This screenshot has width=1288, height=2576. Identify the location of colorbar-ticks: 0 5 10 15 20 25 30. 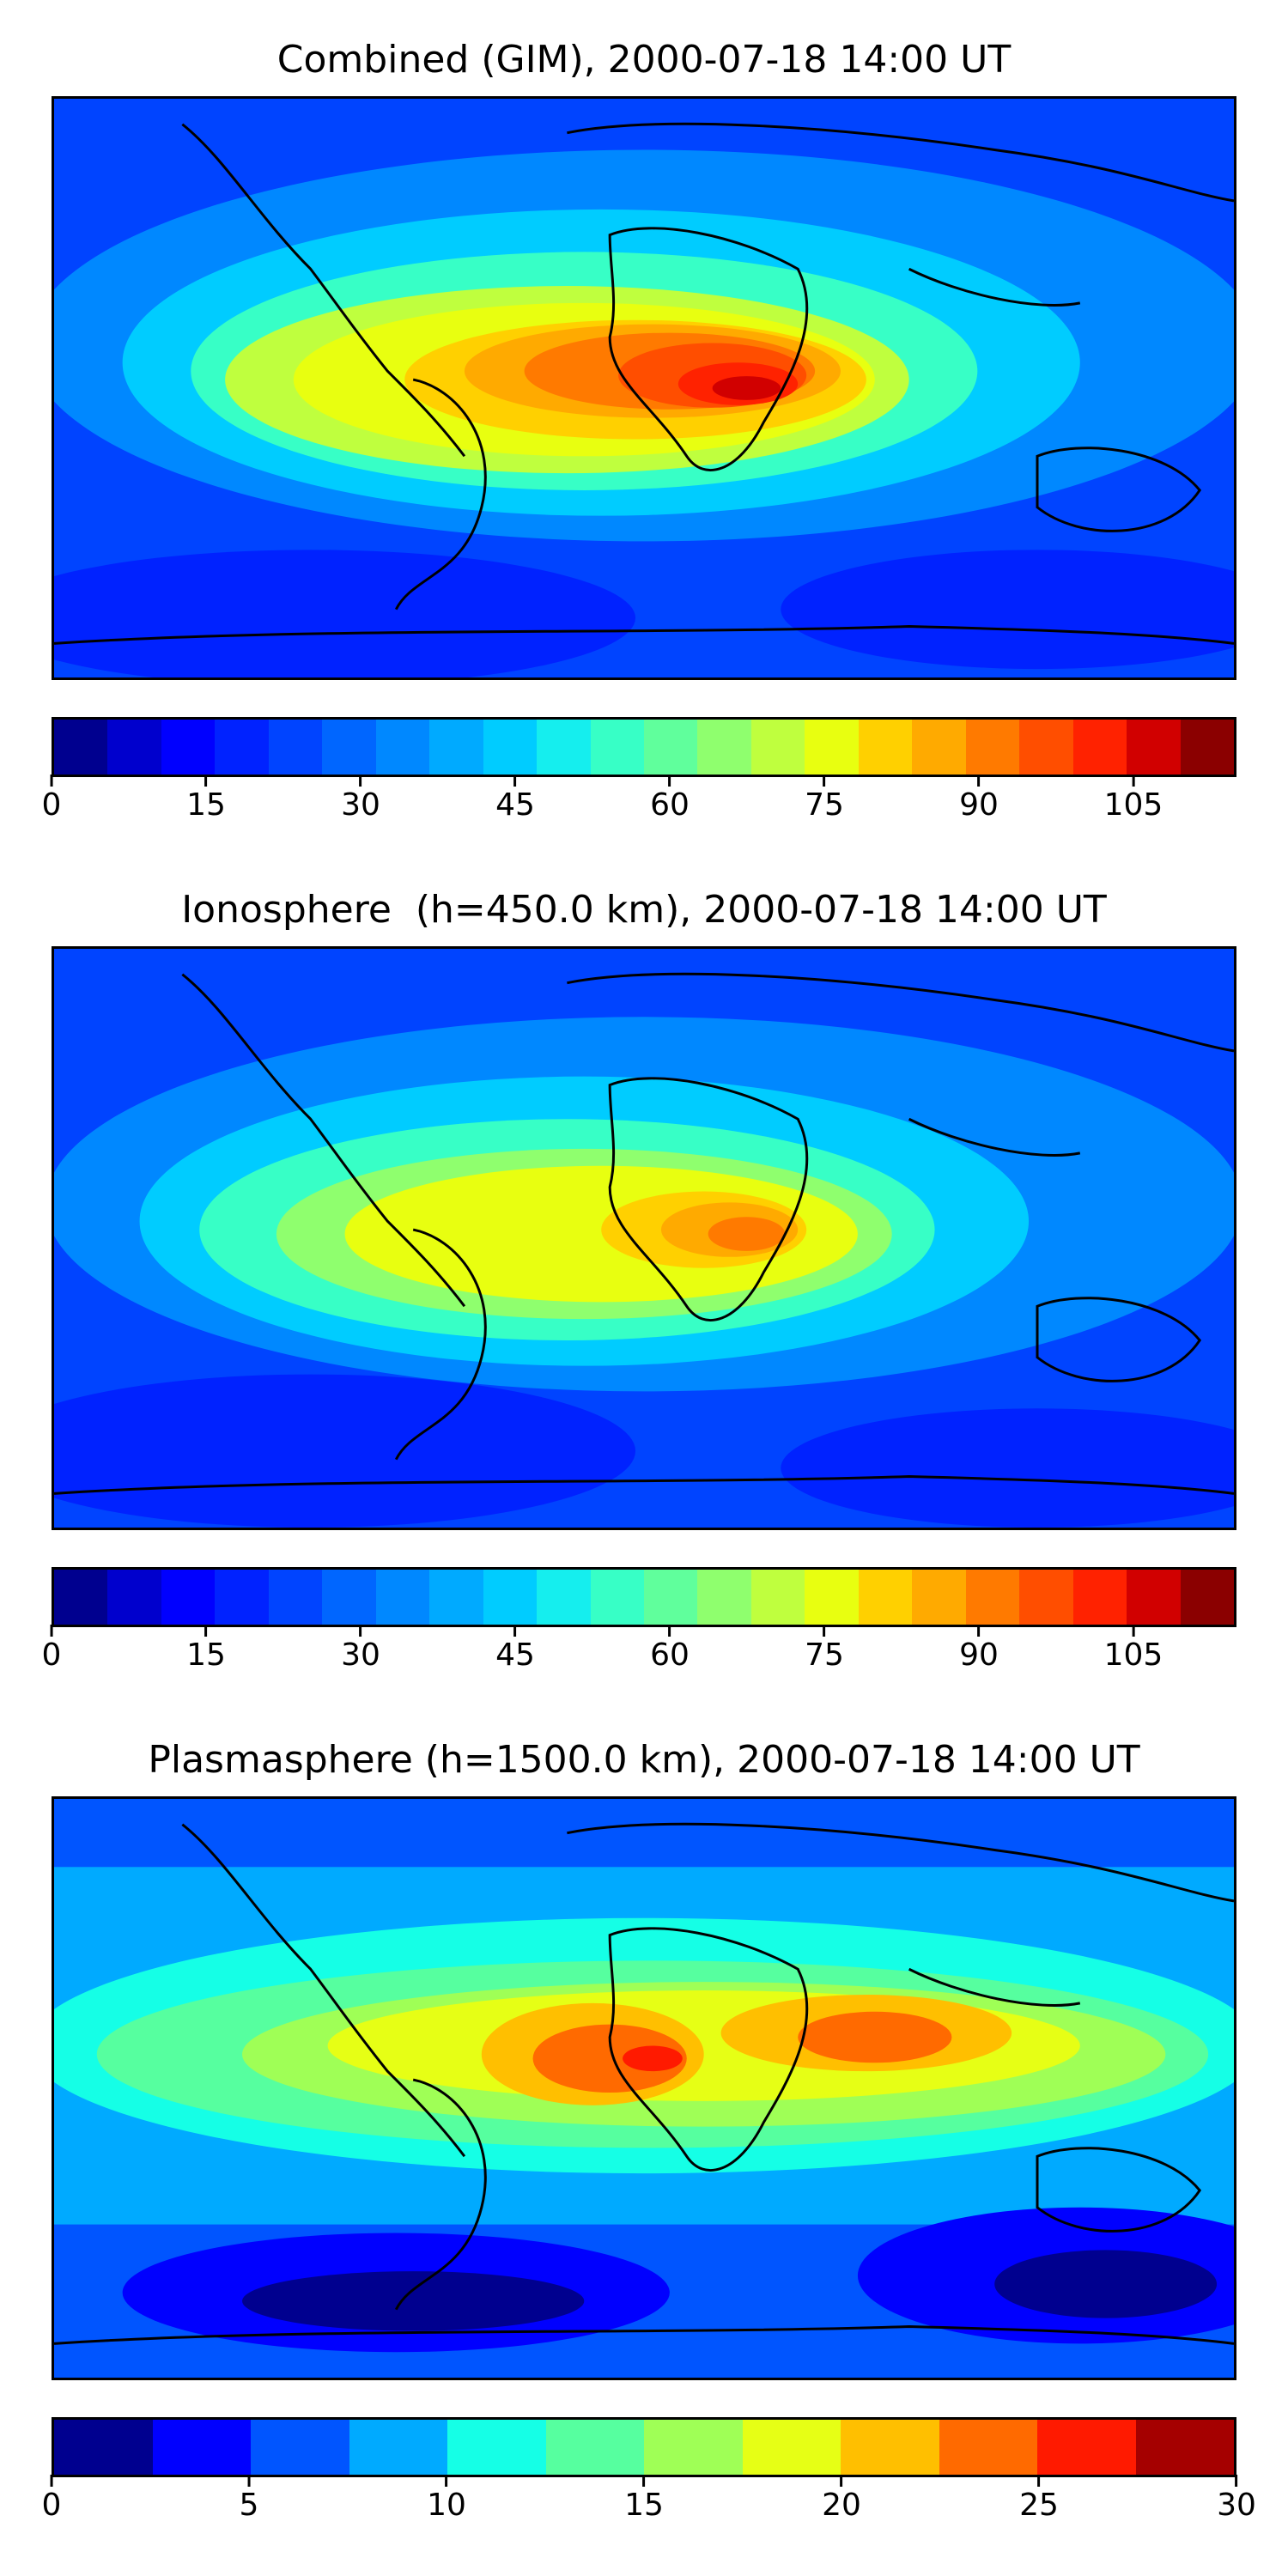
(649, 2500).